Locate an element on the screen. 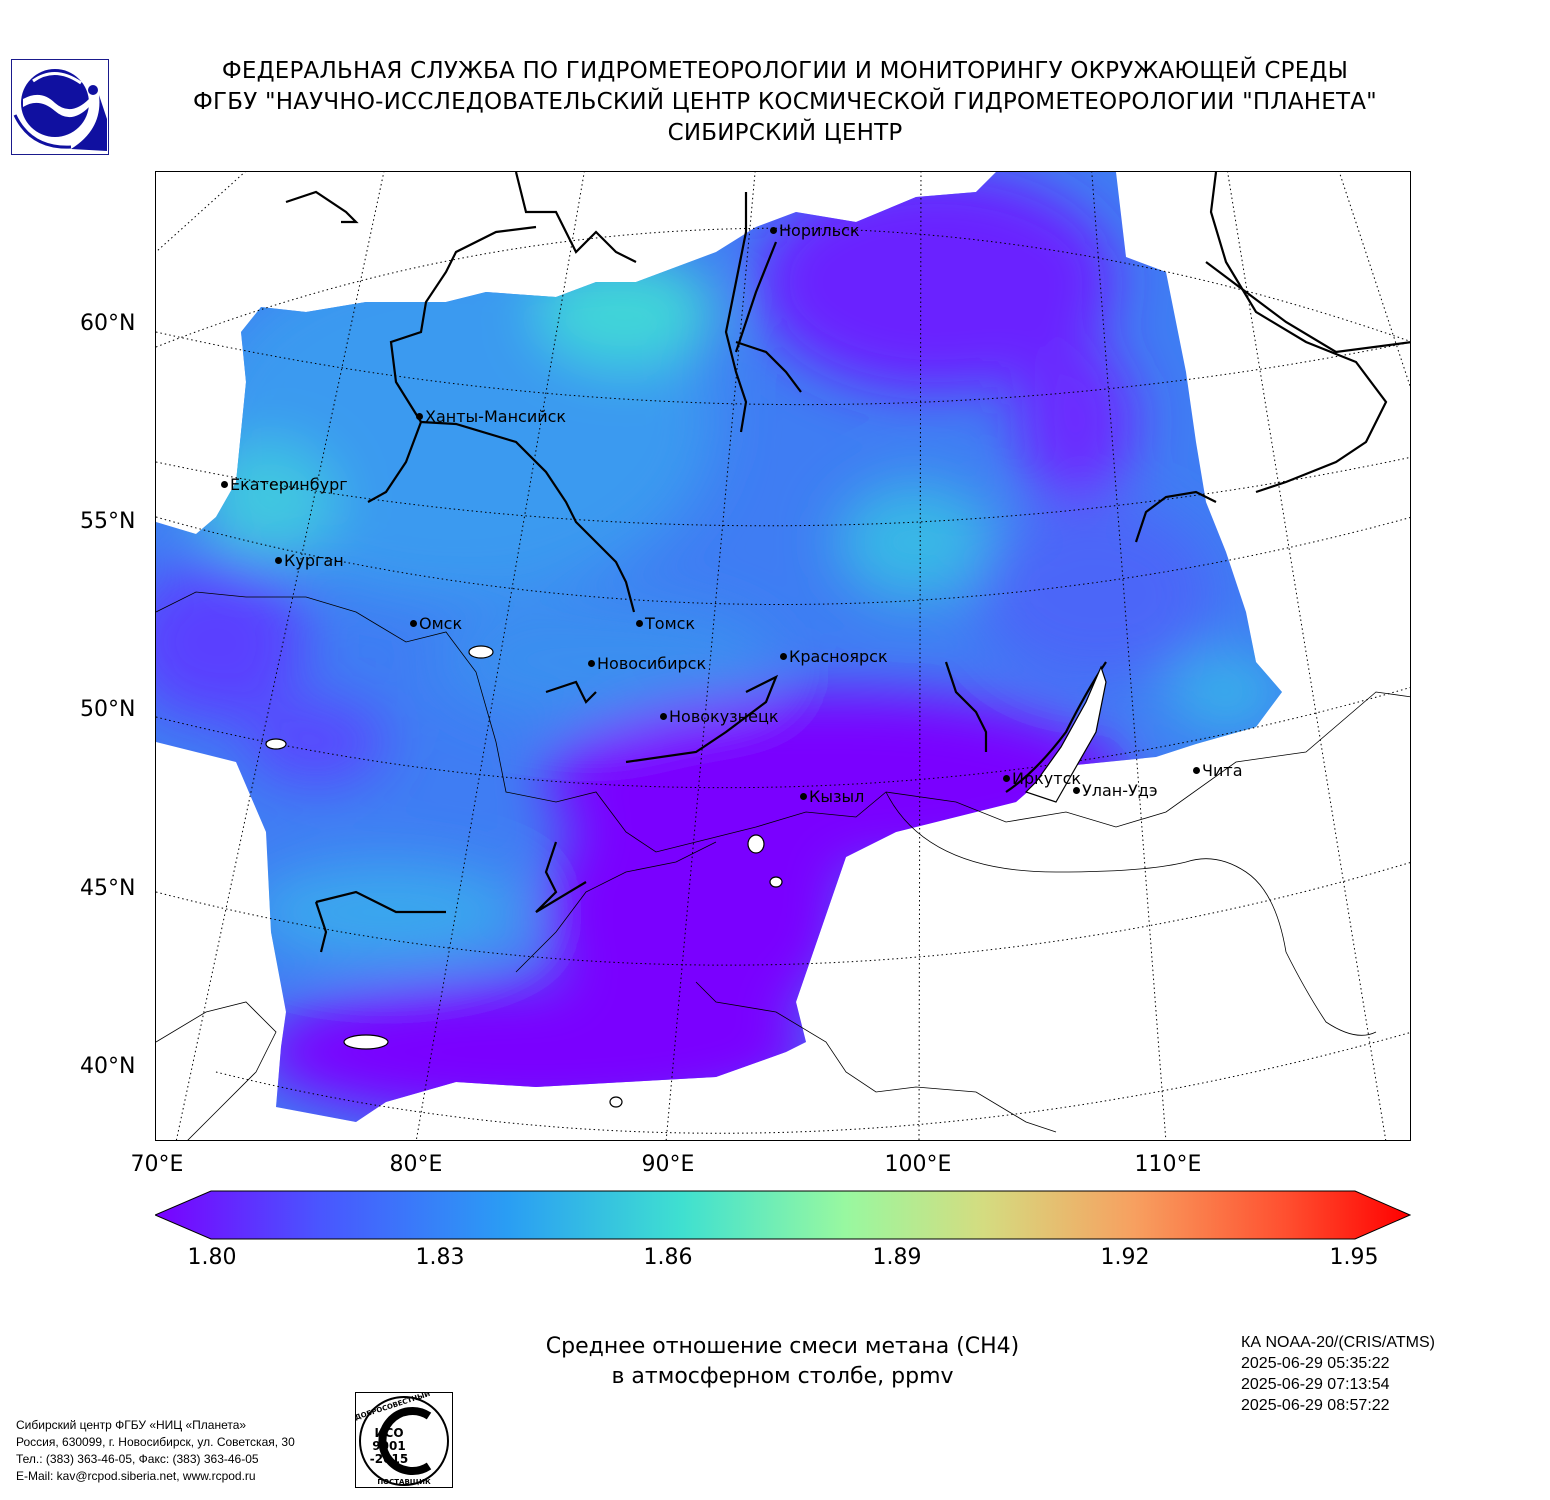  iso-line-2: 9001 is located at coordinates (388, 1446).